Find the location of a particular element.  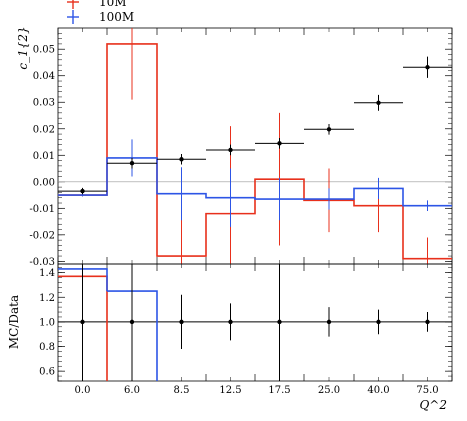

x-tick-label-1: 6.0 is located at coordinates (132, 390).